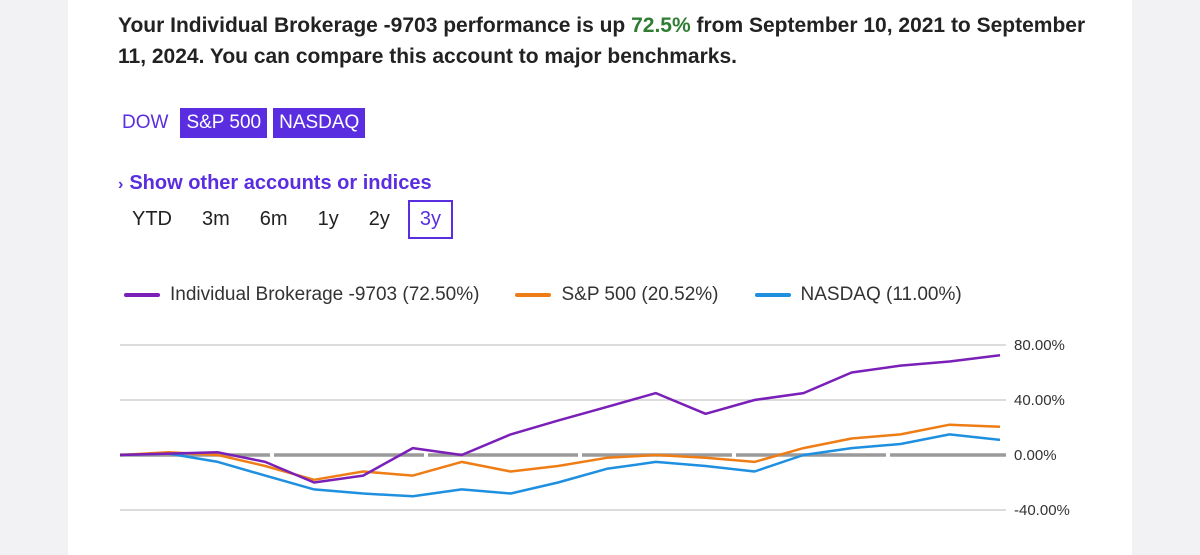 Image resolution: width=1200 pixels, height=555 pixels. What do you see at coordinates (274, 219) in the screenshot?
I see `range-6m-button: 6m` at bounding box center [274, 219].